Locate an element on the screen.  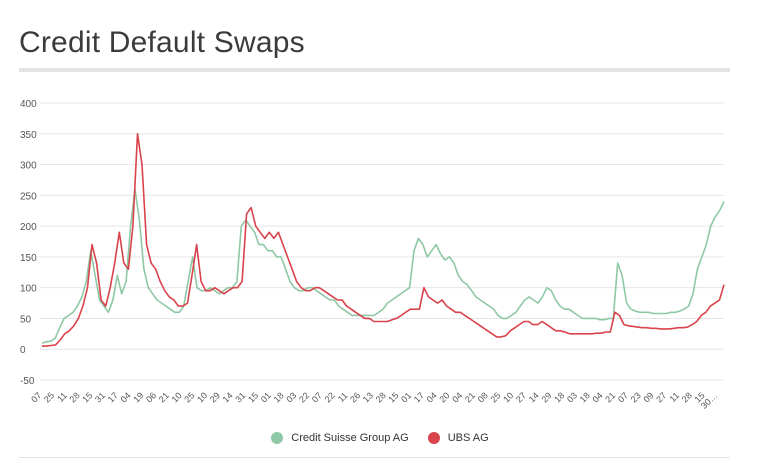
legend-swatch-credit-suisse is located at coordinates (277, 438).